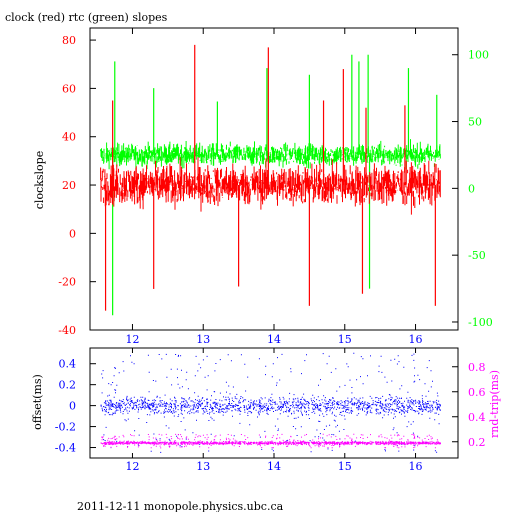 The width and height of the screenshot is (512, 512). What do you see at coordinates (416, 466) in the screenshot?
I see `offset-xtick-label: 16` at bounding box center [416, 466].